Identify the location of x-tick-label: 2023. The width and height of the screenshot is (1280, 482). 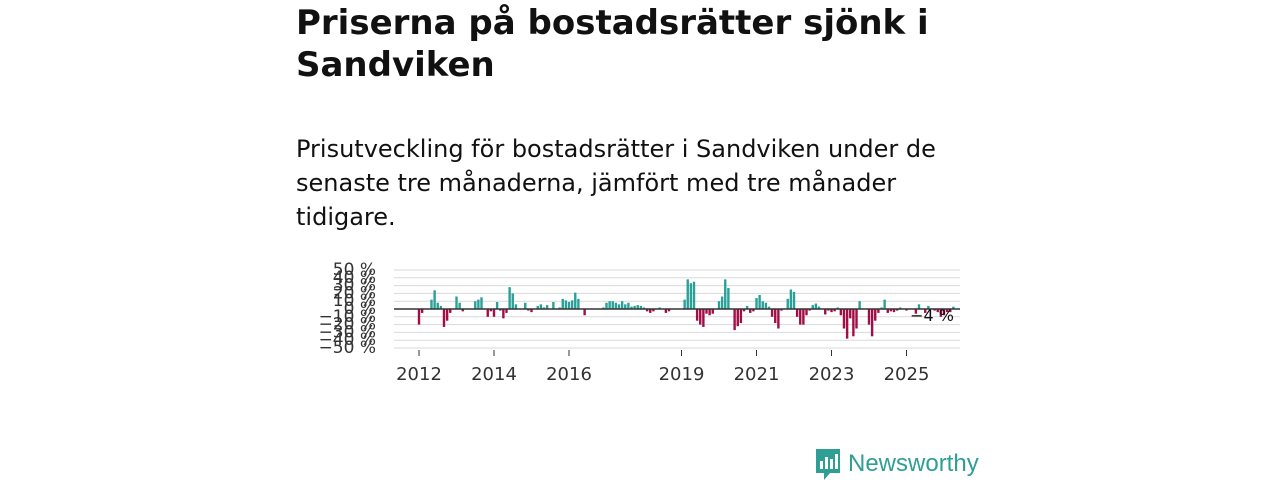
(832, 374).